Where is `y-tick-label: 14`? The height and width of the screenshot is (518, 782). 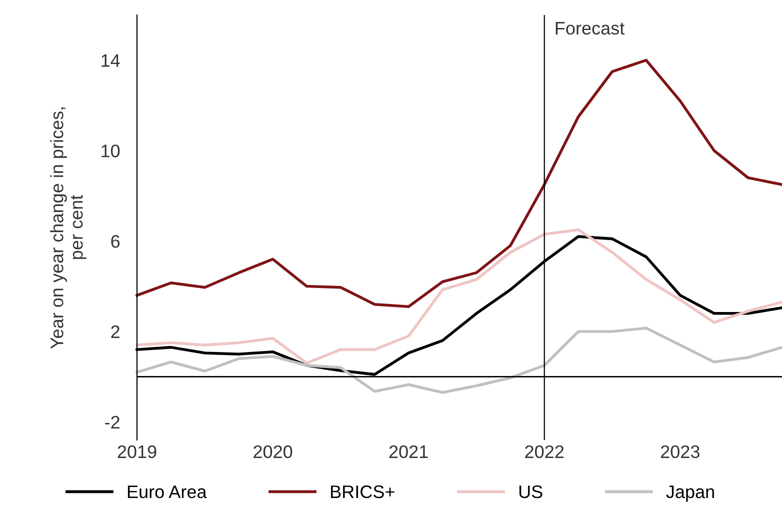
y-tick-label: 14 is located at coordinates (111, 60).